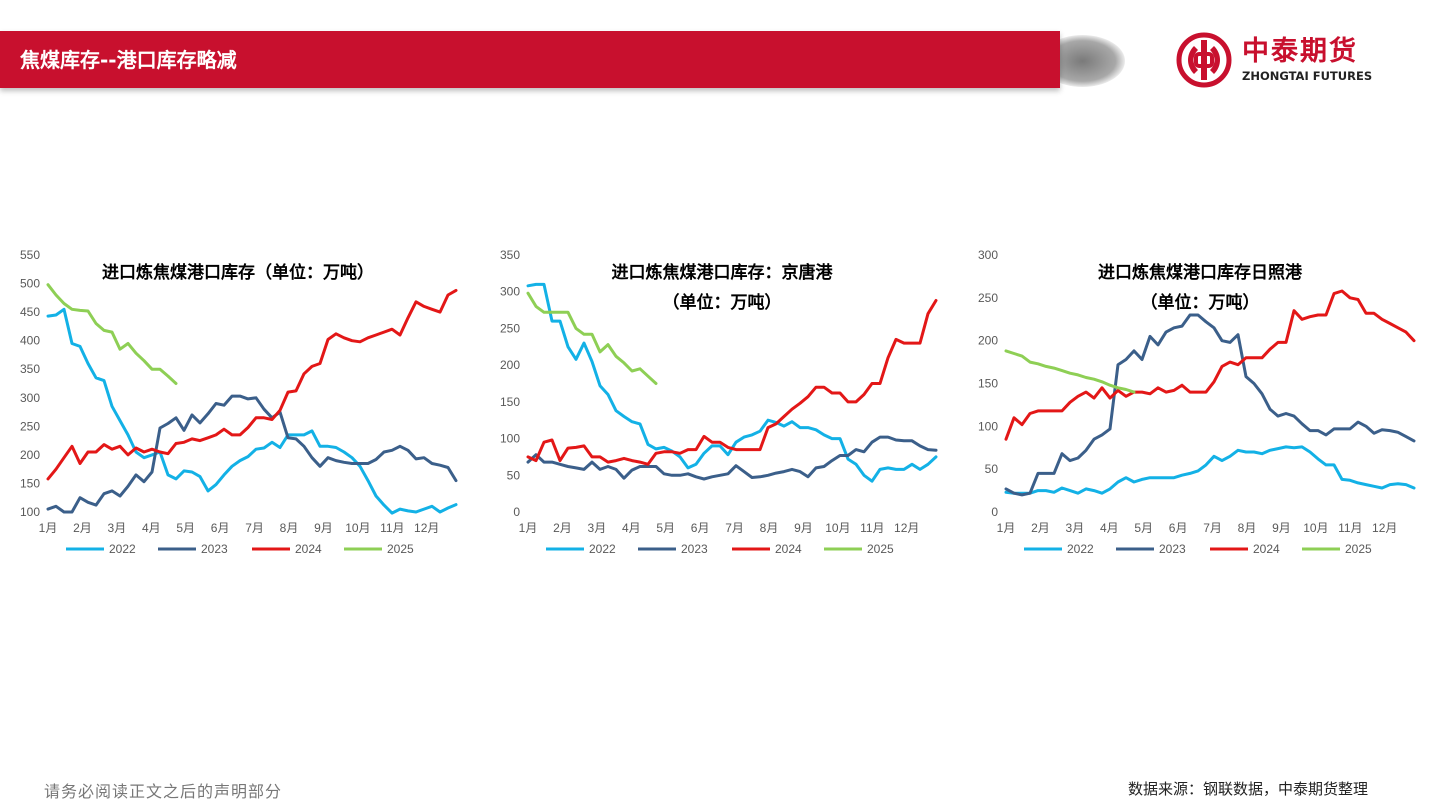 The height and width of the screenshot is (810, 1440). I want to click on y-tick-label: 450, so click(30, 312).